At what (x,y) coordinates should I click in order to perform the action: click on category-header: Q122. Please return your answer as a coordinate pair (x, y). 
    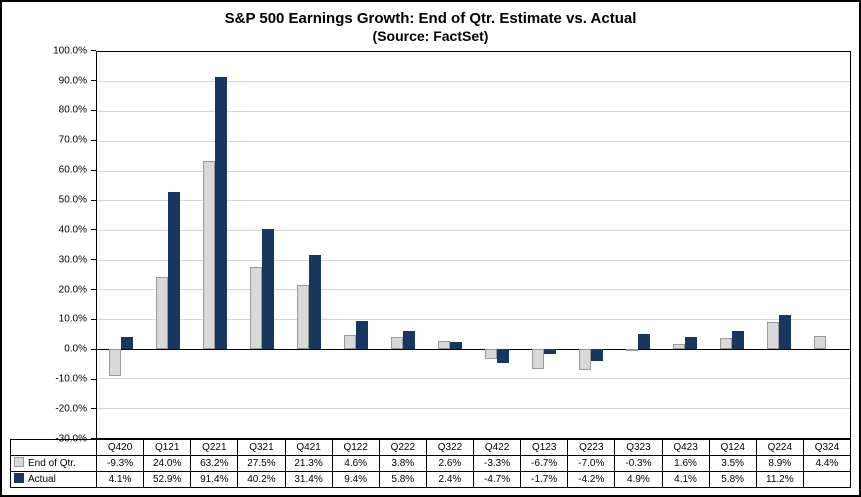
    Looking at the image, I should click on (355, 447).